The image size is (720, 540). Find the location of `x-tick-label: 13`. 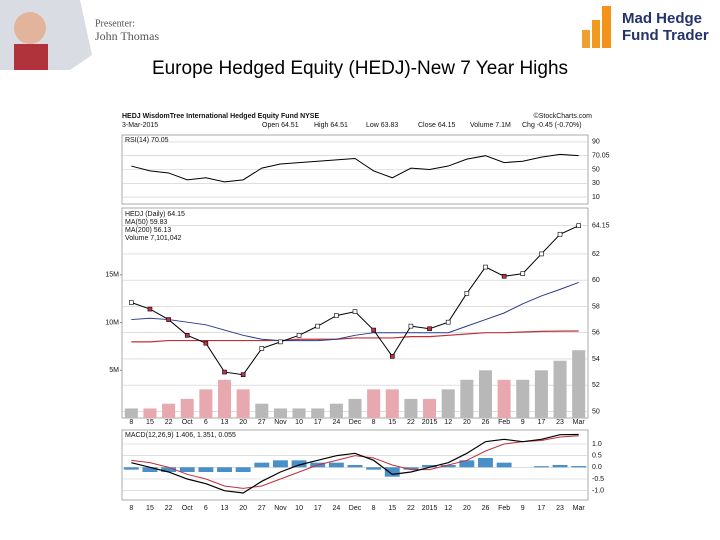

x-tick-label: 13 is located at coordinates (225, 422).